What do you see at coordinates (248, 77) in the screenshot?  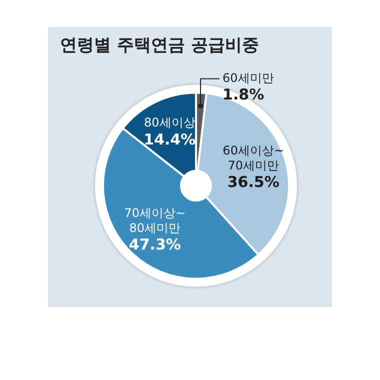 I see `slice-label: 60세미만` at bounding box center [248, 77].